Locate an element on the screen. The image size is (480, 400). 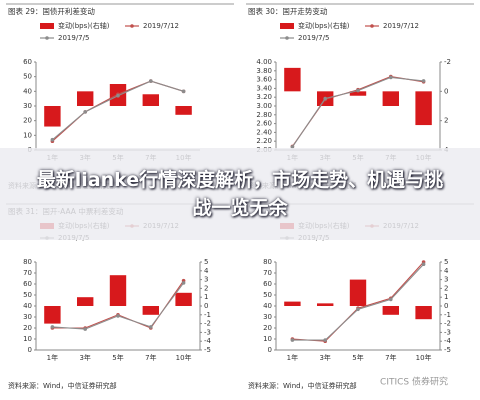
x-tick-label: 5年 is located at coordinates (357, 357).